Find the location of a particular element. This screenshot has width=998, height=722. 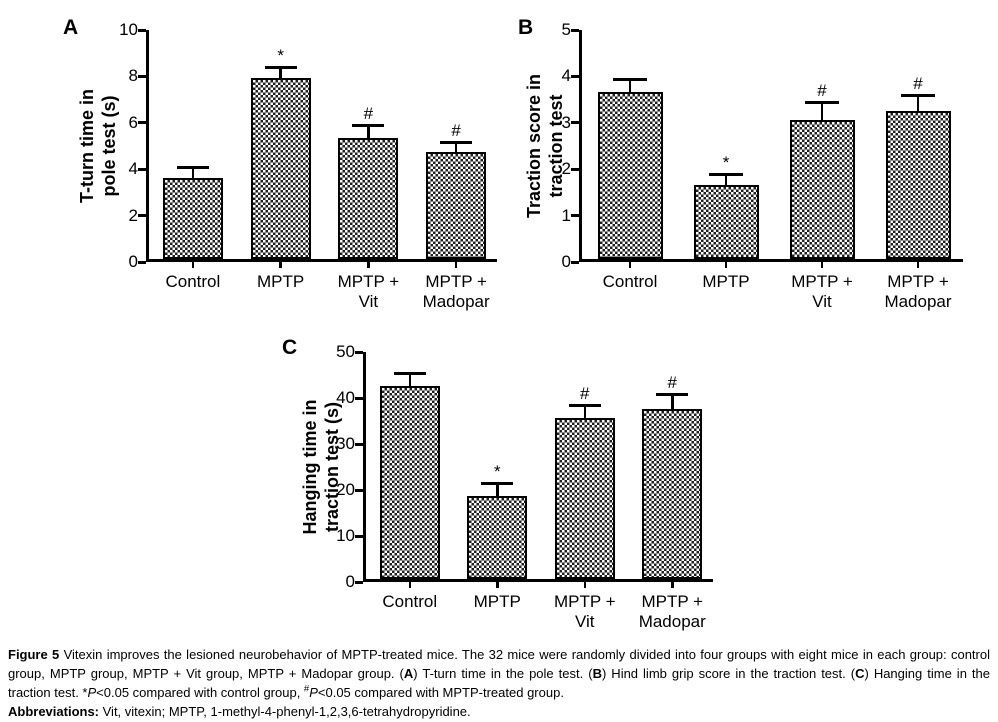

caption-segment: <0.05 compared with MPTP-treated group. is located at coordinates (440, 692).